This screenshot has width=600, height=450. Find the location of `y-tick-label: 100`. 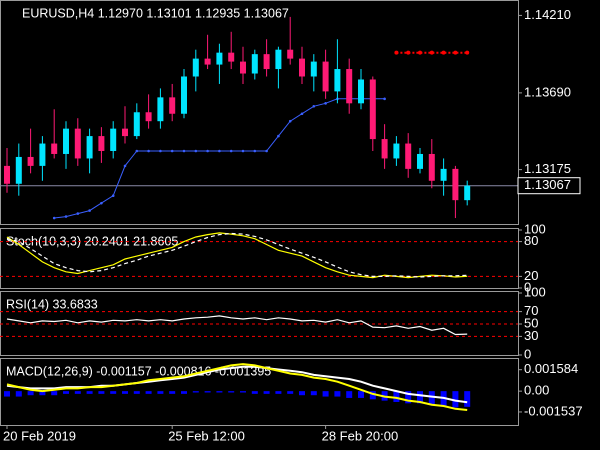

y-tick-label: 100 is located at coordinates (535, 291).